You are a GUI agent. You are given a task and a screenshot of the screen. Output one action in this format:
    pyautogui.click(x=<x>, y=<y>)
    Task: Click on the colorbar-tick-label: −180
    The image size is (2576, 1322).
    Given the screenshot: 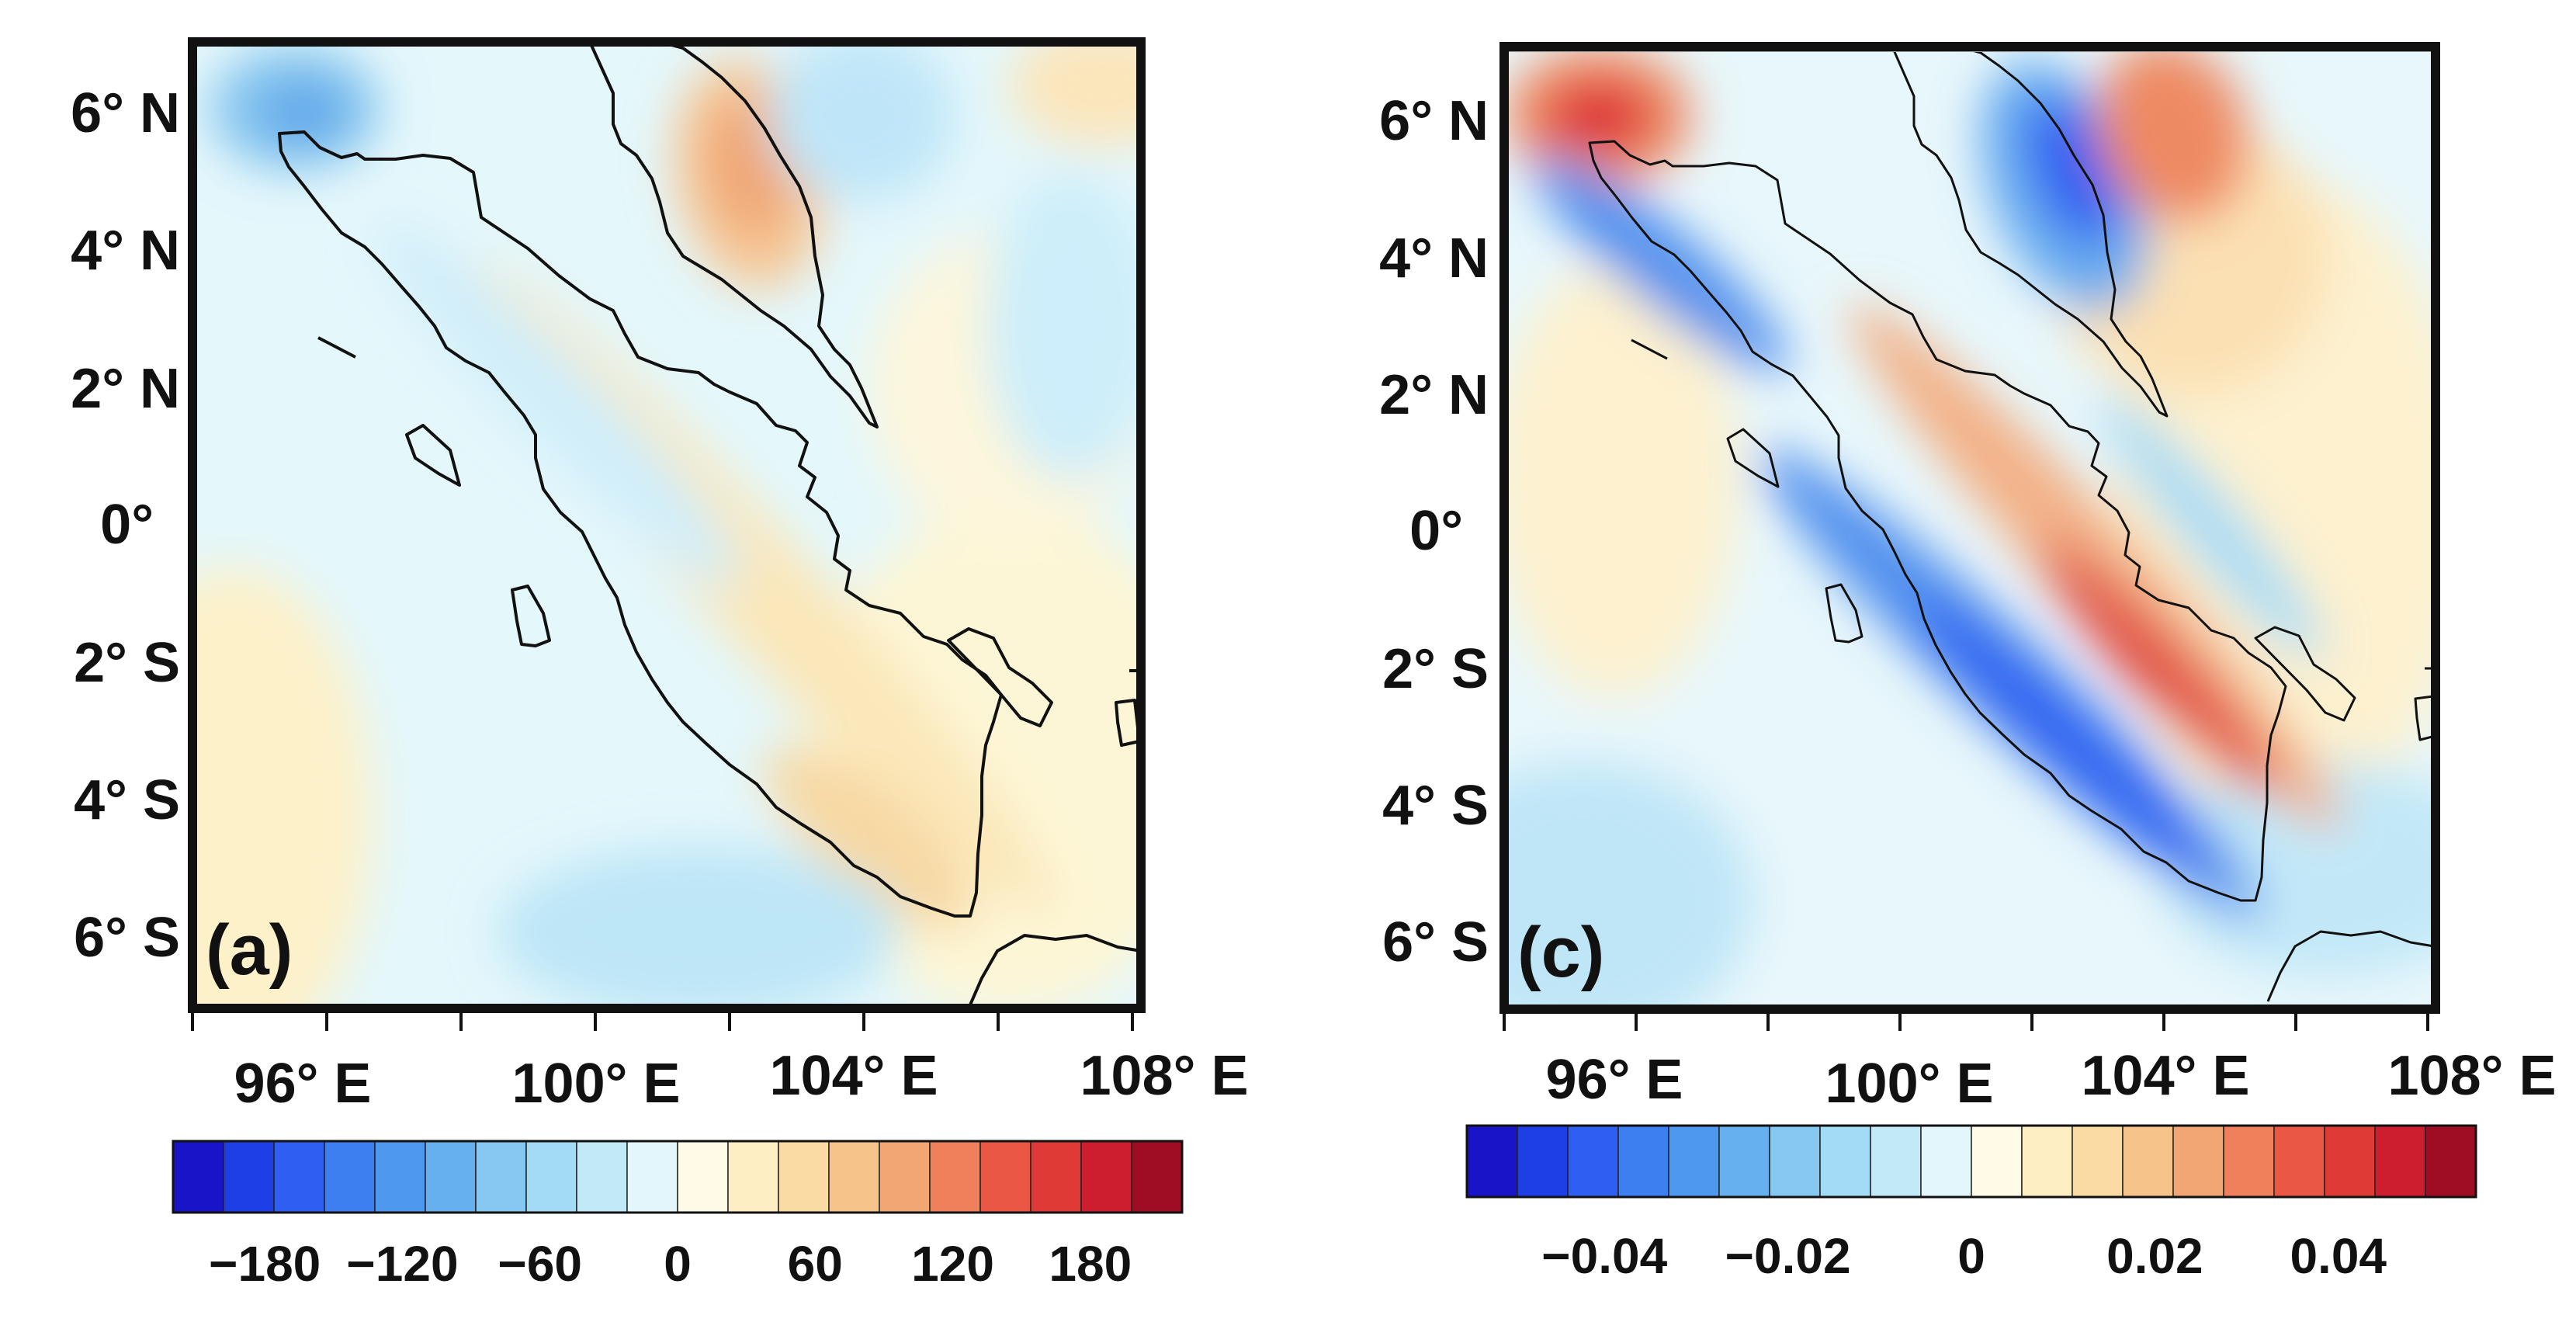 What is the action you would take?
    pyautogui.click(x=265, y=1264)
    